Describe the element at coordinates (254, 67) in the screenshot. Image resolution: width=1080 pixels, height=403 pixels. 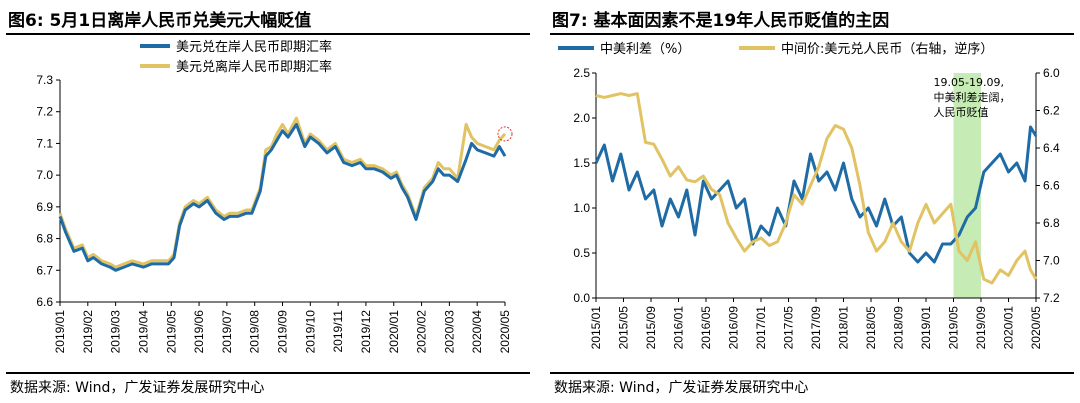
I see `left-legend-label: 美元兑离岸人民币即期汇率` at that location.